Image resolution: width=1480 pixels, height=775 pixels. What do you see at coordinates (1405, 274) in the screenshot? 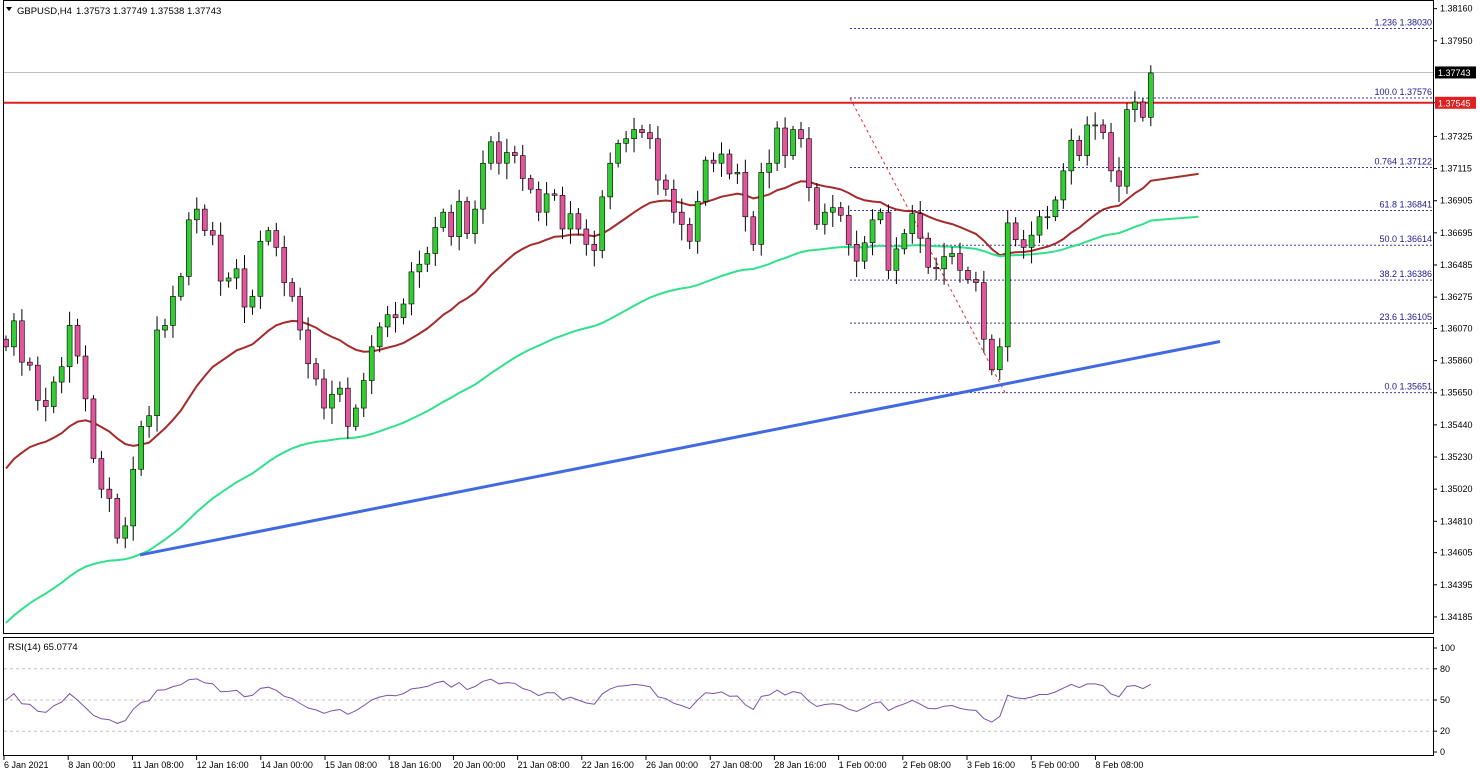
I see `fib-level-label: 38.2 1.36386` at bounding box center [1405, 274].